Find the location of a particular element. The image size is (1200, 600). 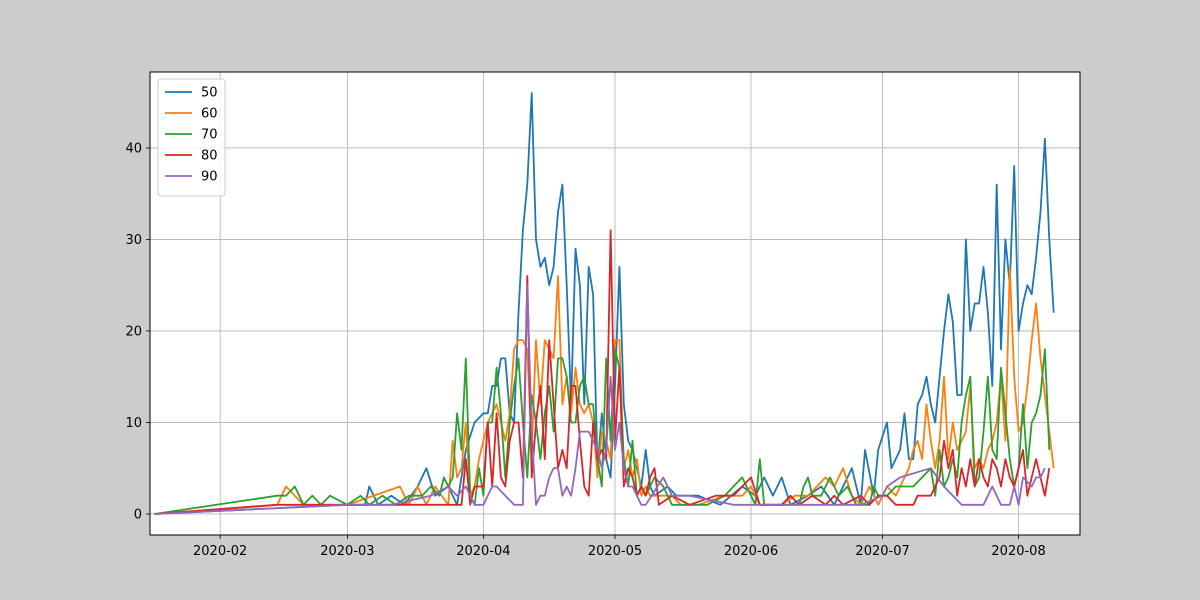

legend-label-90: 90 is located at coordinates (209, 177).